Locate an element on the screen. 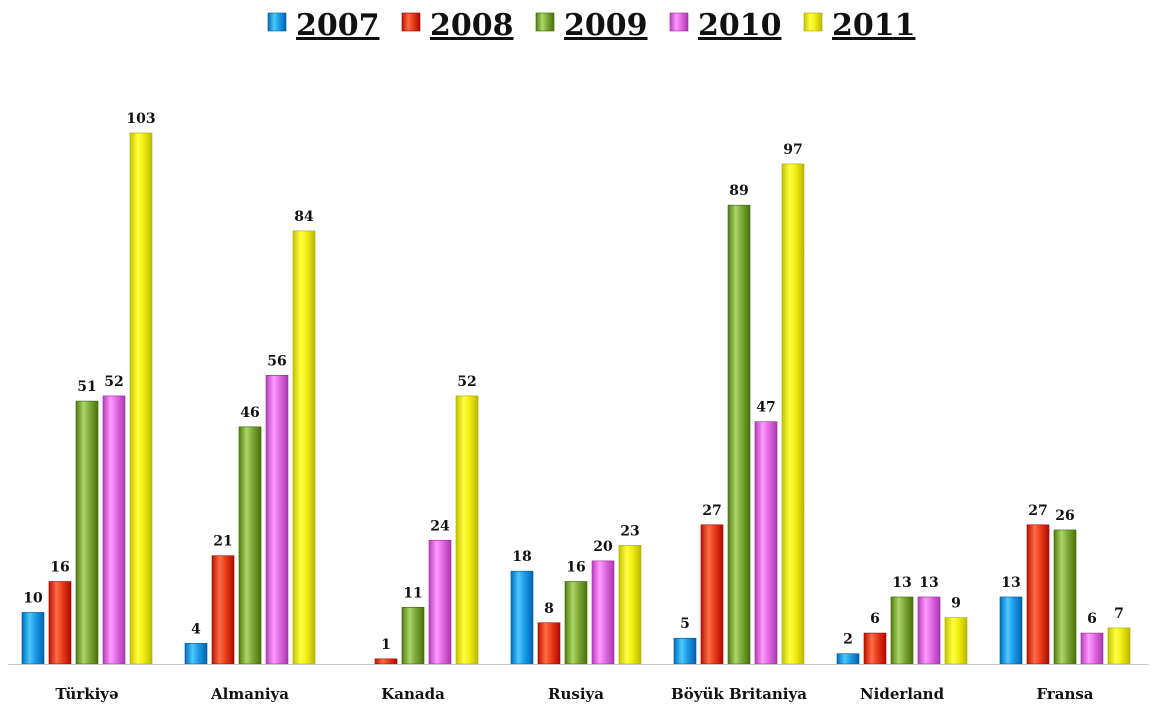 The width and height of the screenshot is (1157, 713). value-label-2008-fransa: 27 is located at coordinates (1037, 511).